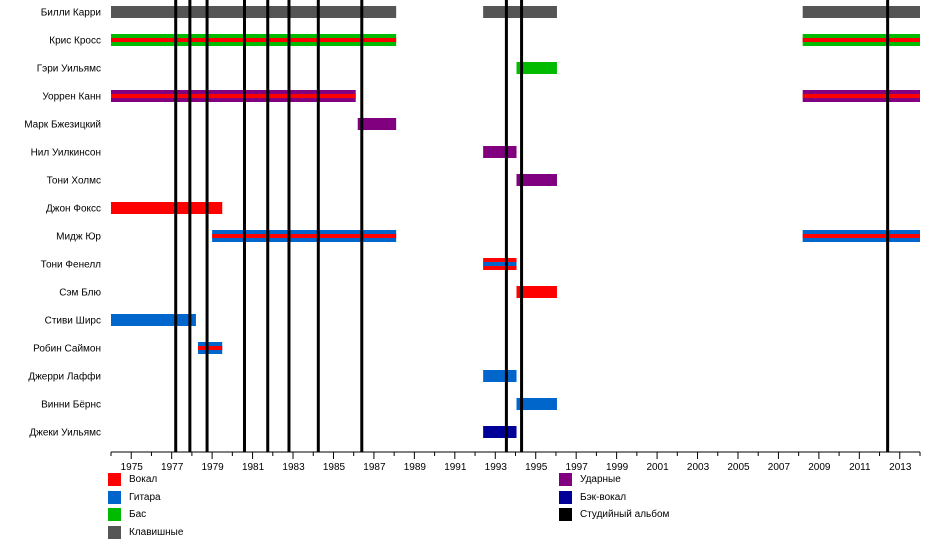 Image resolution: width=950 pixels, height=550 pixels. What do you see at coordinates (80, 293) in the screenshot?
I see `member-label: Сэм Блю` at bounding box center [80, 293].